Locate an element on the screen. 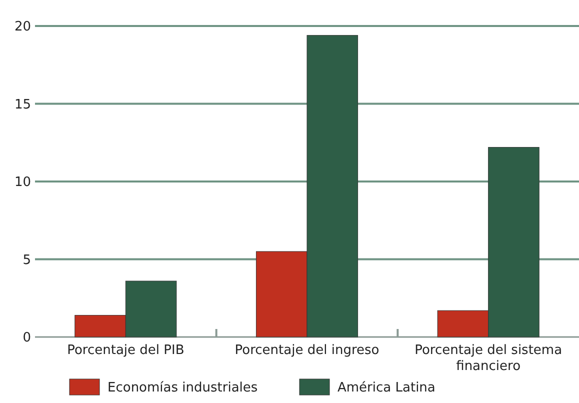 The height and width of the screenshot is (403, 579). x-tick-label: Porcentaje del PIB is located at coordinates (125, 350).